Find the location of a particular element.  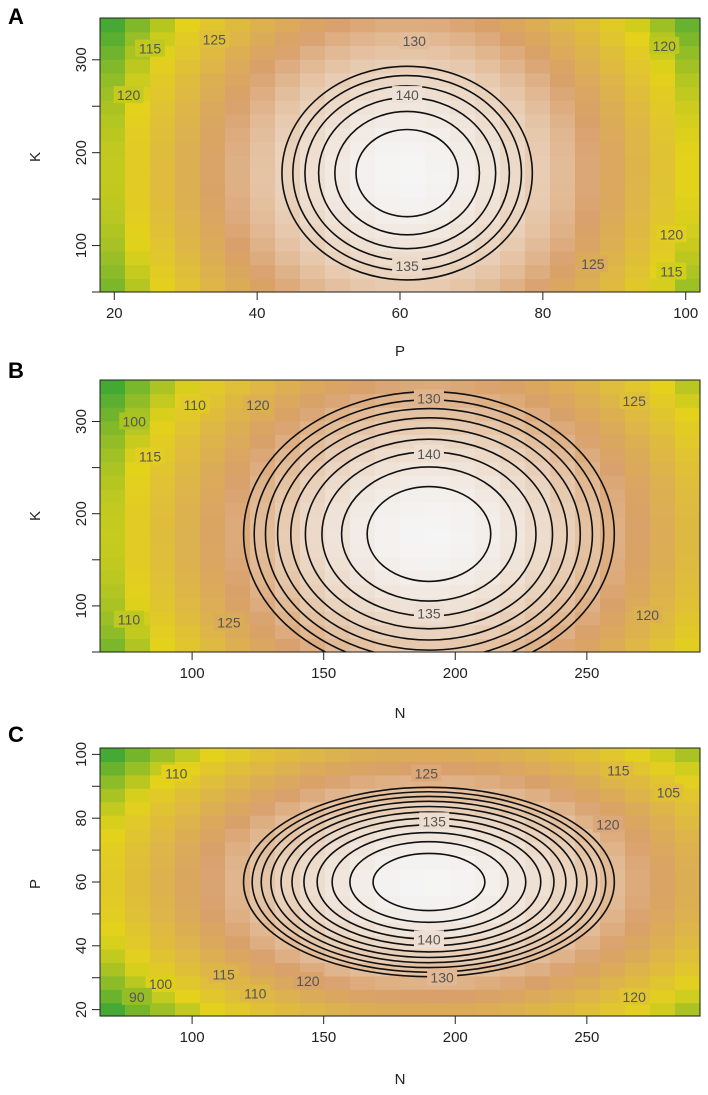

panel-letter-b: B is located at coordinates (16, 370).